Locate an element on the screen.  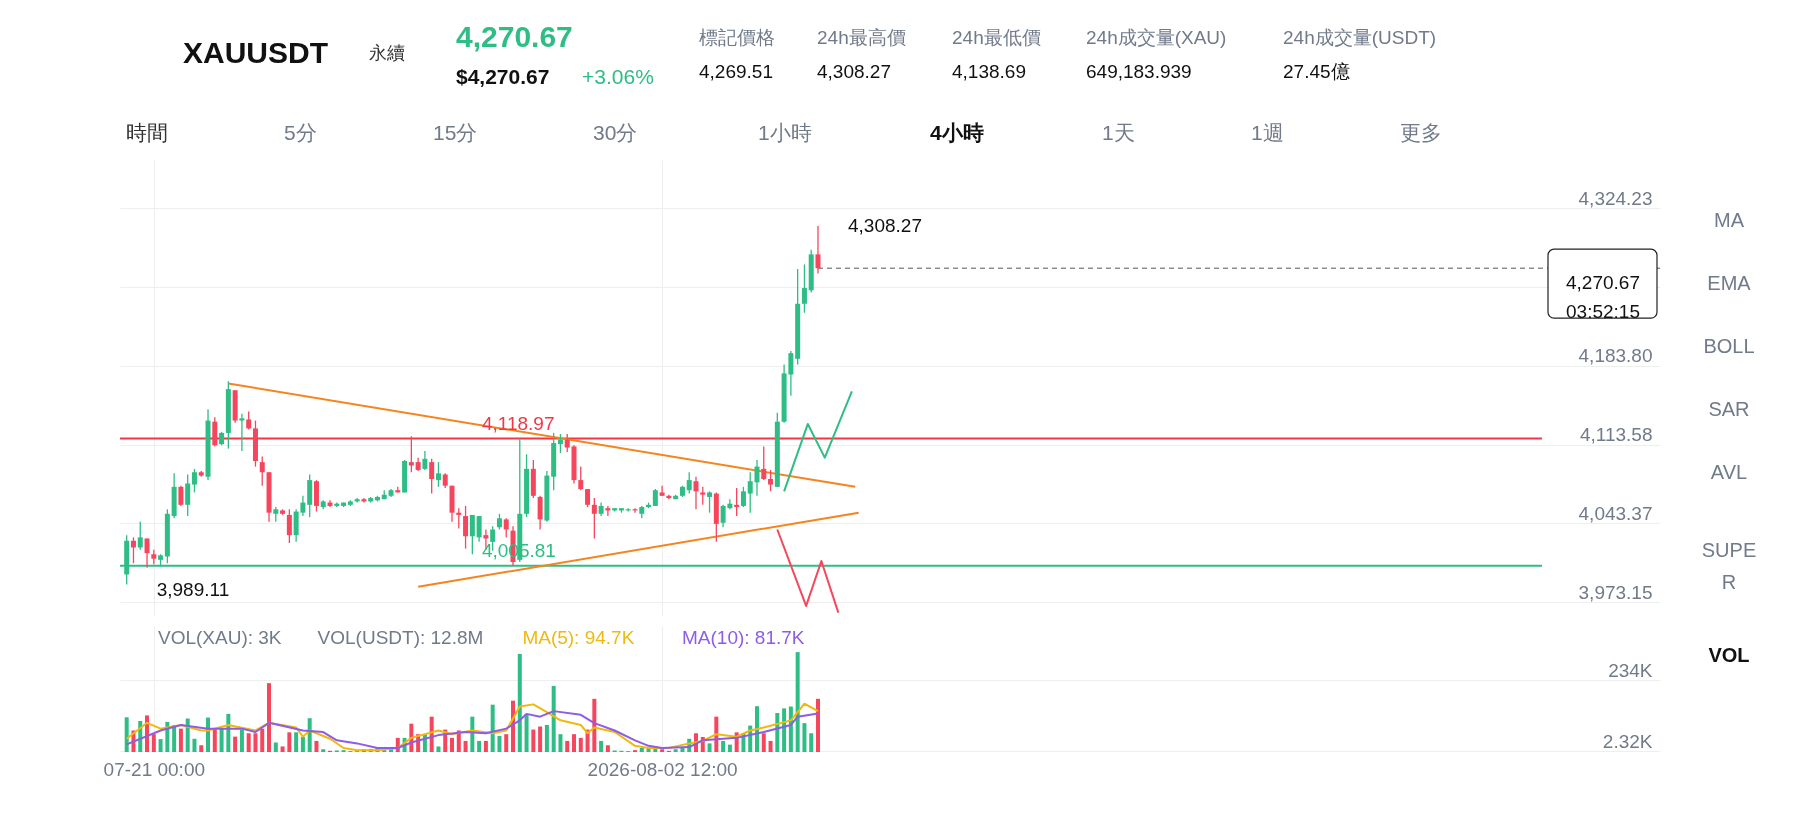
annotation: VOL(USDT): 12.8M is located at coordinates (400, 637).